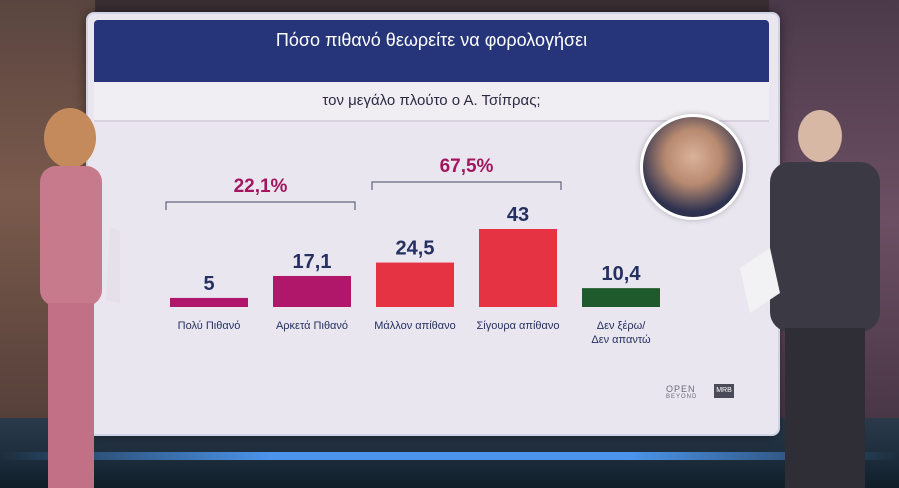 The width and height of the screenshot is (899, 488). I want to click on value-label-3: 24,5, so click(415, 249).